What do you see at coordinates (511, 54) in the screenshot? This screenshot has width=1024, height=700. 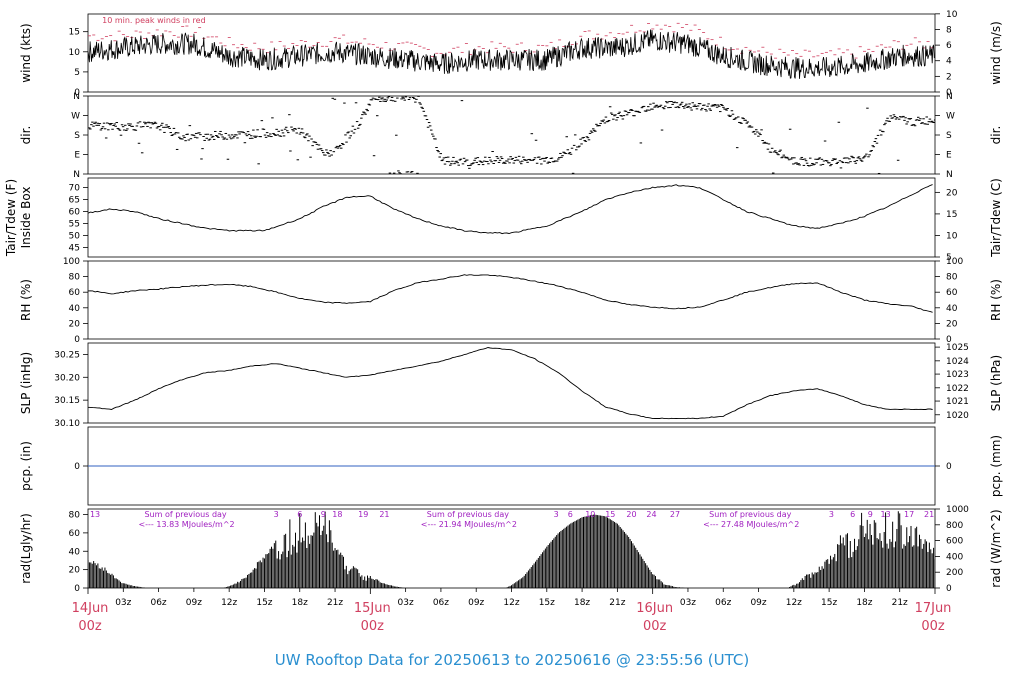 I see `wind-speed-line` at bounding box center [511, 54].